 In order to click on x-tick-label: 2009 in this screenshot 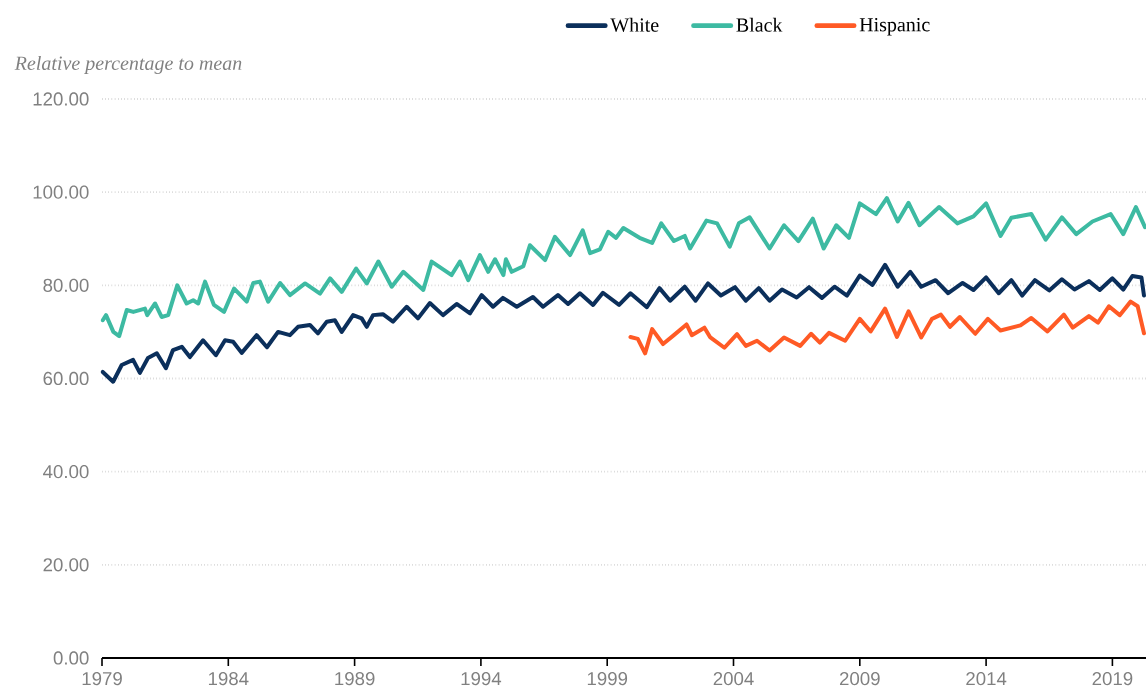, I will do `click(859, 679)`.